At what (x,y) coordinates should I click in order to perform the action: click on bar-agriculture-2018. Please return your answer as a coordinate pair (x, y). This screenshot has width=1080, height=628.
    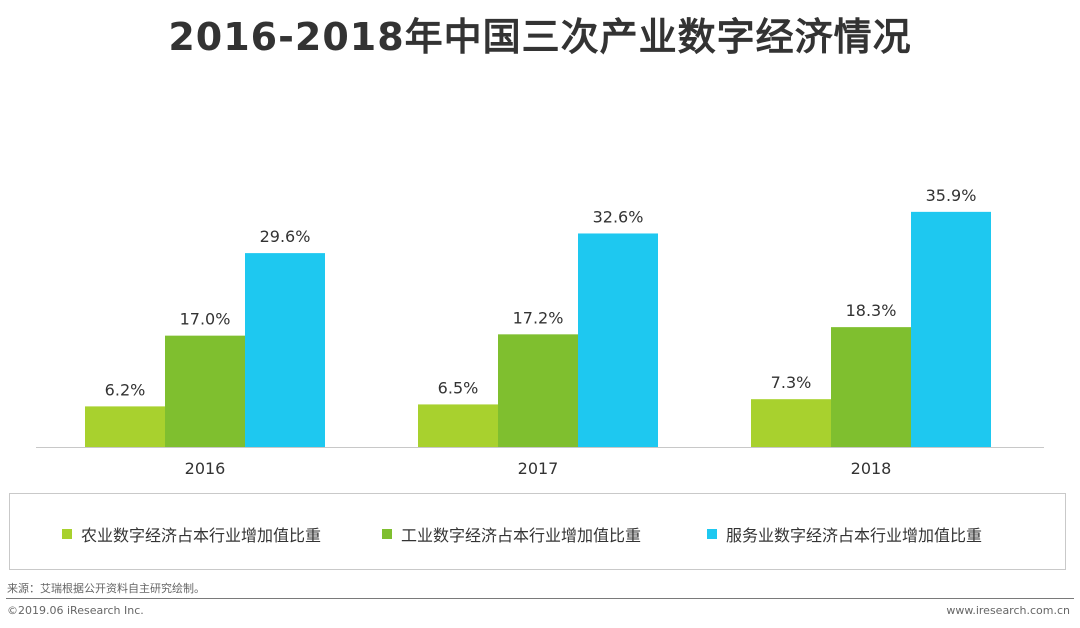
    Looking at the image, I should click on (791, 423).